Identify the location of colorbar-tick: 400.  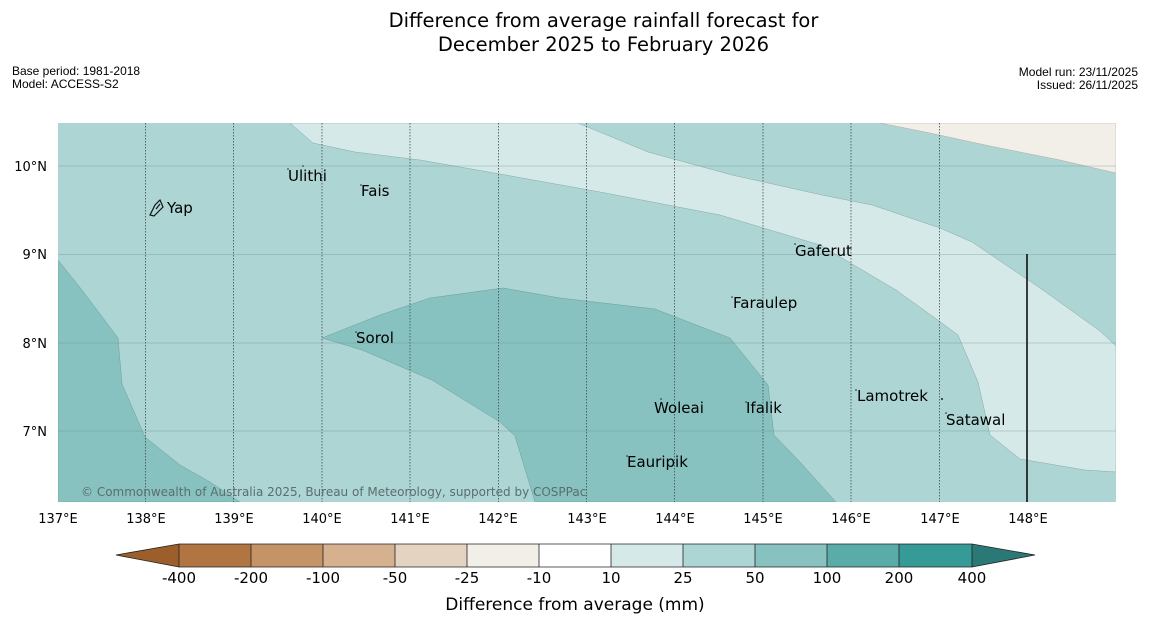
(972, 578).